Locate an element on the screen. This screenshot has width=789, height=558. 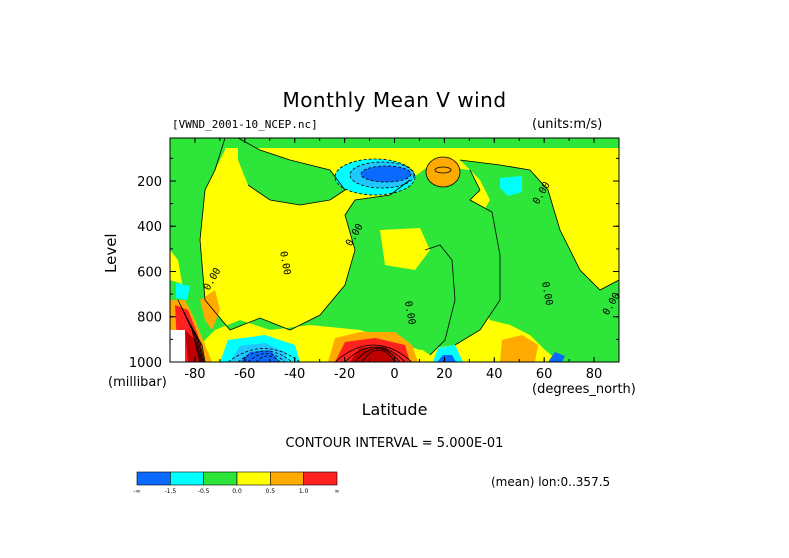
fill-region-orange-upper is located at coordinates (443, 172).